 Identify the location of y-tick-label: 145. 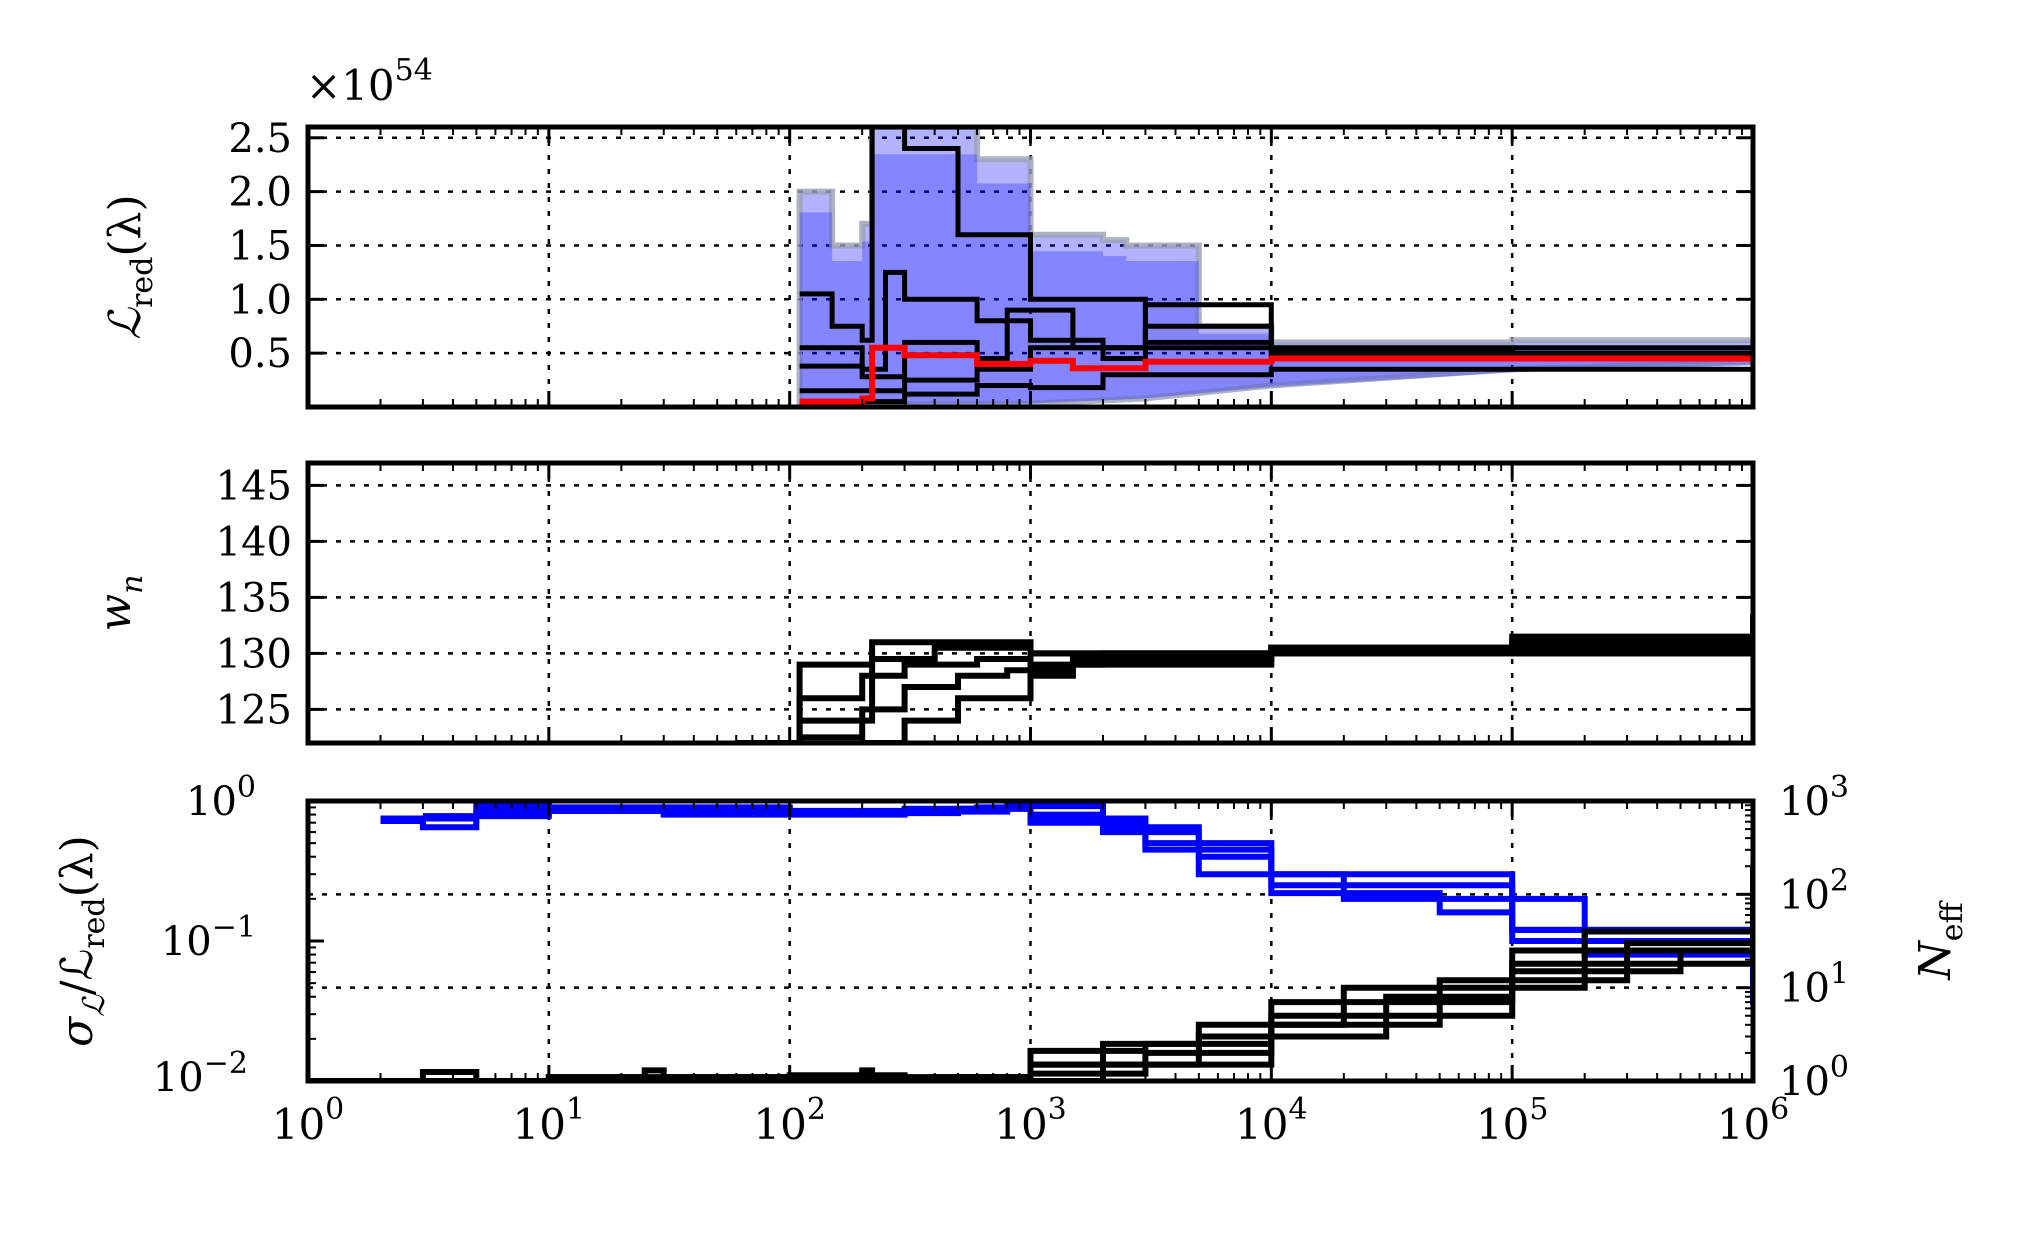
(254, 486).